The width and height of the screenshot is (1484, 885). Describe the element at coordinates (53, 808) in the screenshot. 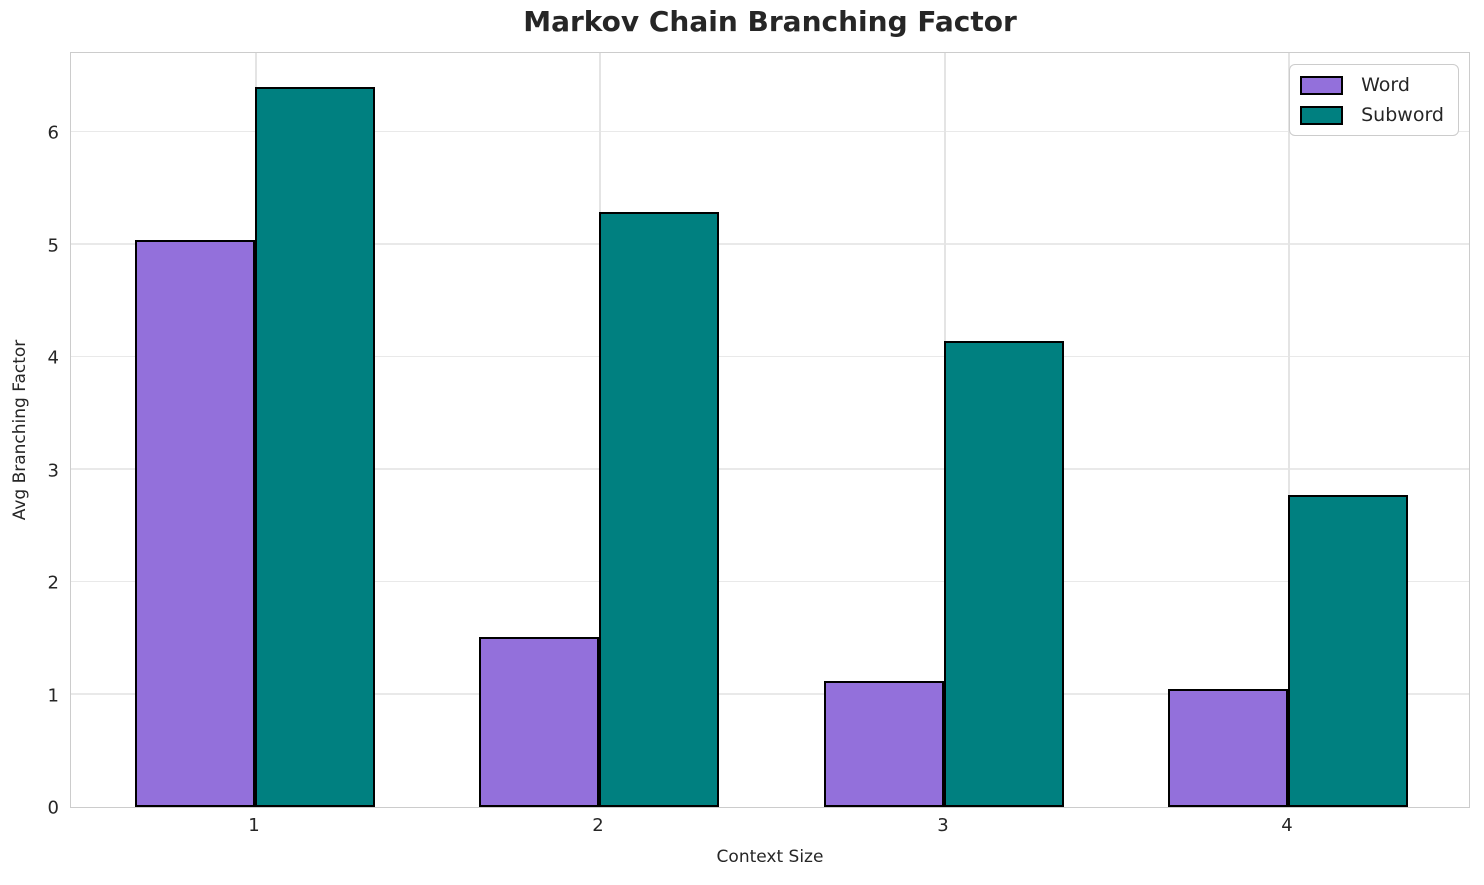

I see `y-tick-0: 0` at that location.